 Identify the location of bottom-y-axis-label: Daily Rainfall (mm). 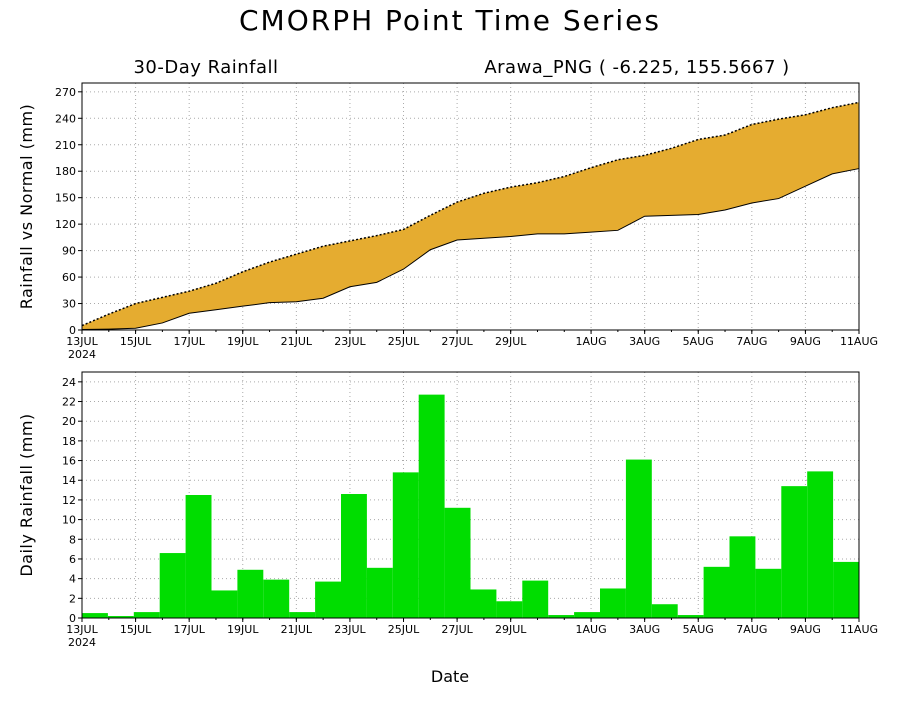
(26, 494).